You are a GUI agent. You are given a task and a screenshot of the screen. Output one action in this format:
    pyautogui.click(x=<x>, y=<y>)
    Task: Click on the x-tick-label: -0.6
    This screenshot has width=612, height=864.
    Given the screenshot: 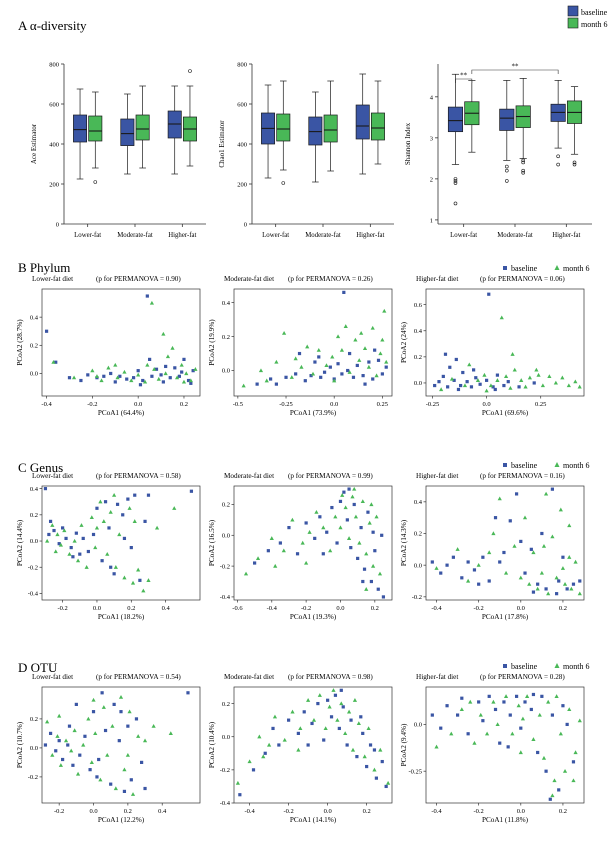 What is the action you would take?
    pyautogui.click(x=237, y=608)
    